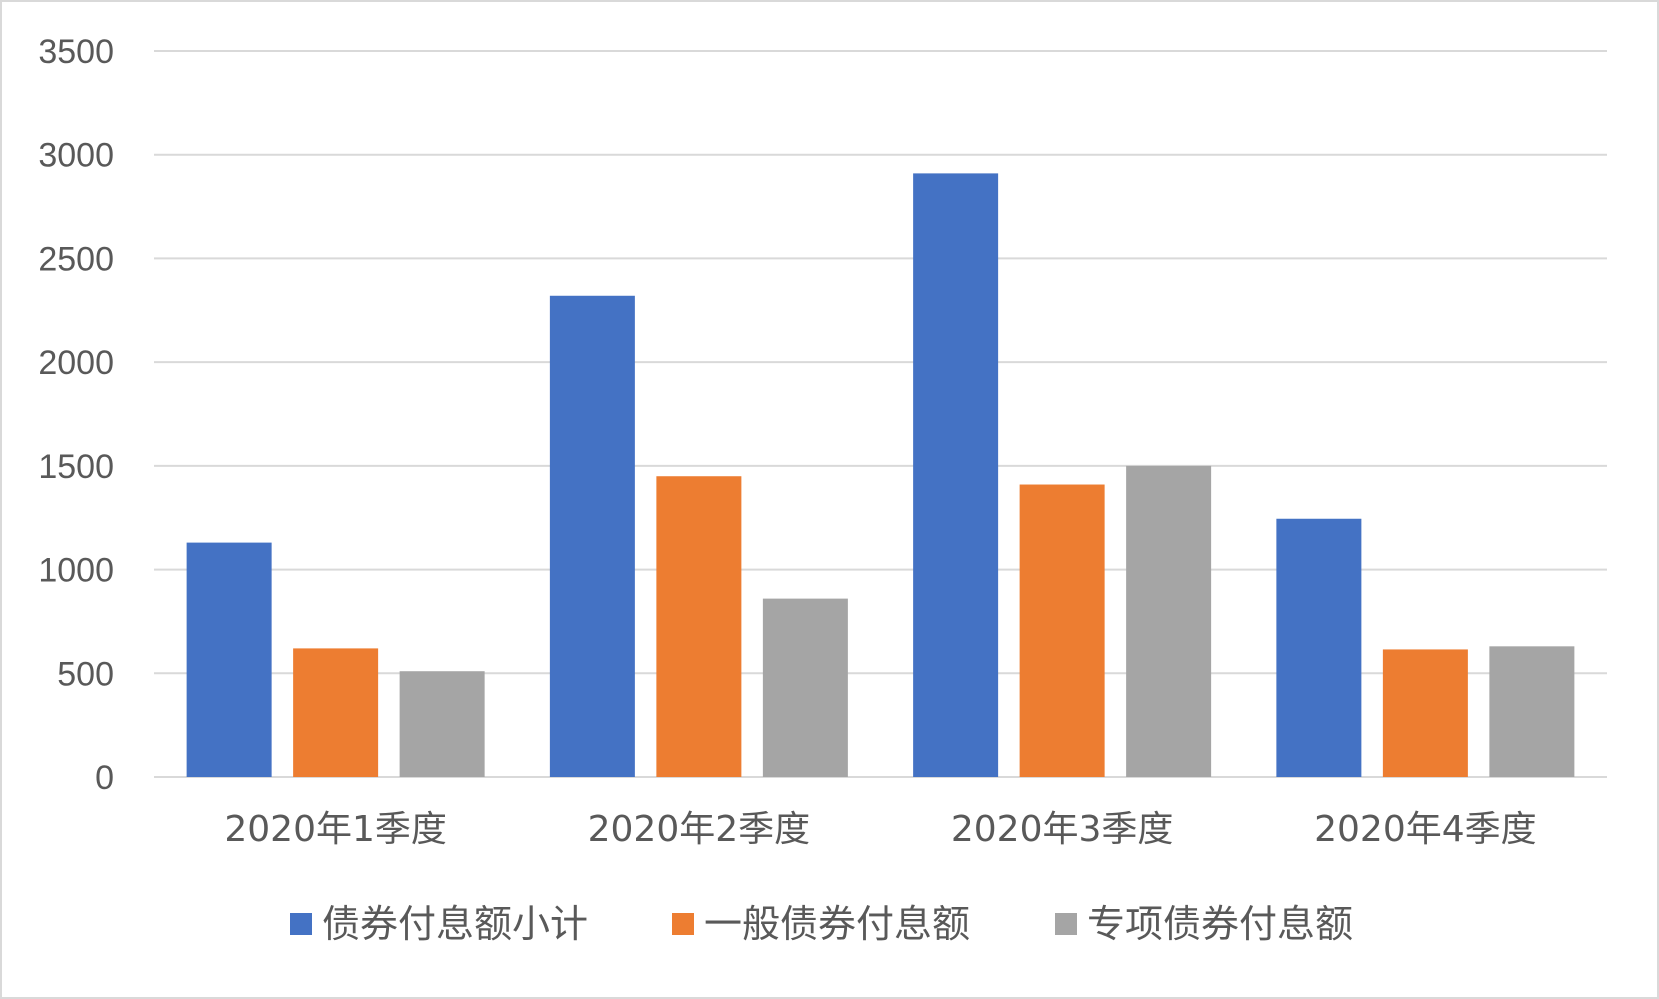 This screenshot has width=1659, height=999. Describe the element at coordinates (880, 829) in the screenshot. I see `x-axis-category-labels: 2020年1季度 2020年2季度 2020年3季度 2020年4季度` at that location.